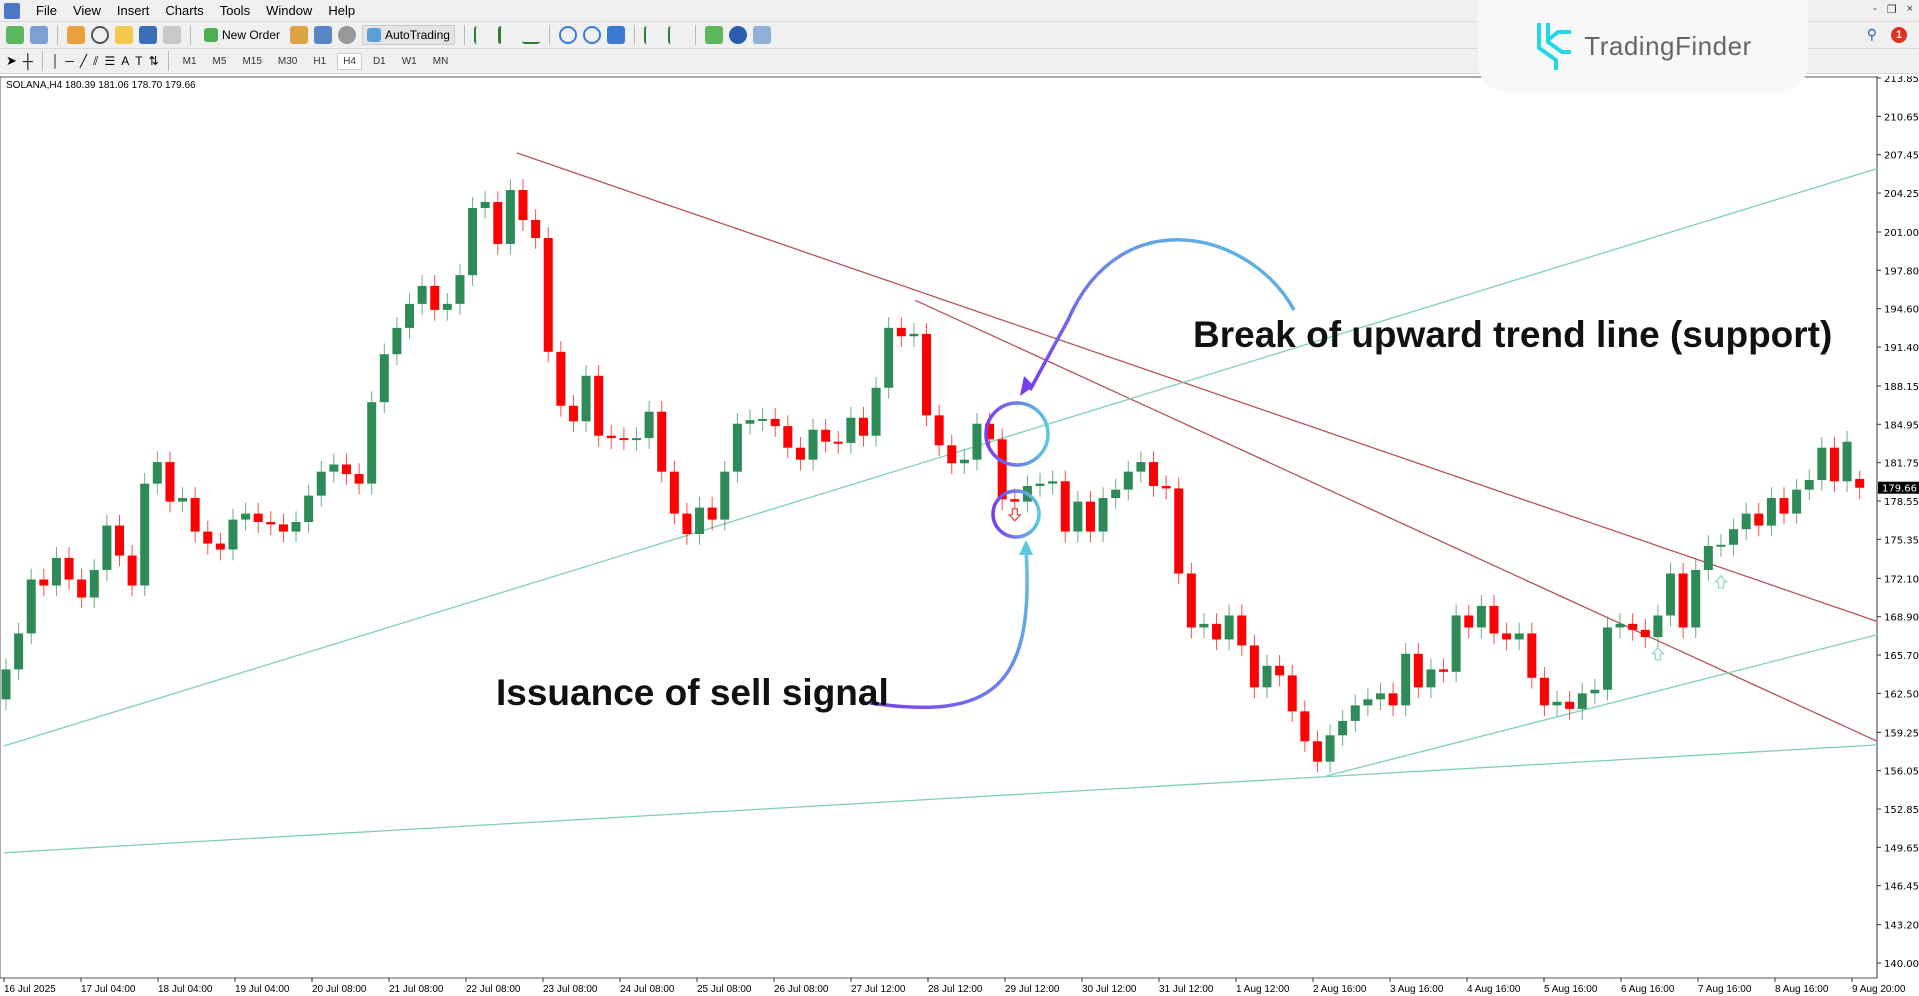 The width and height of the screenshot is (1919, 996). I want to click on horizontal-line-icon: ─, so click(69, 61).